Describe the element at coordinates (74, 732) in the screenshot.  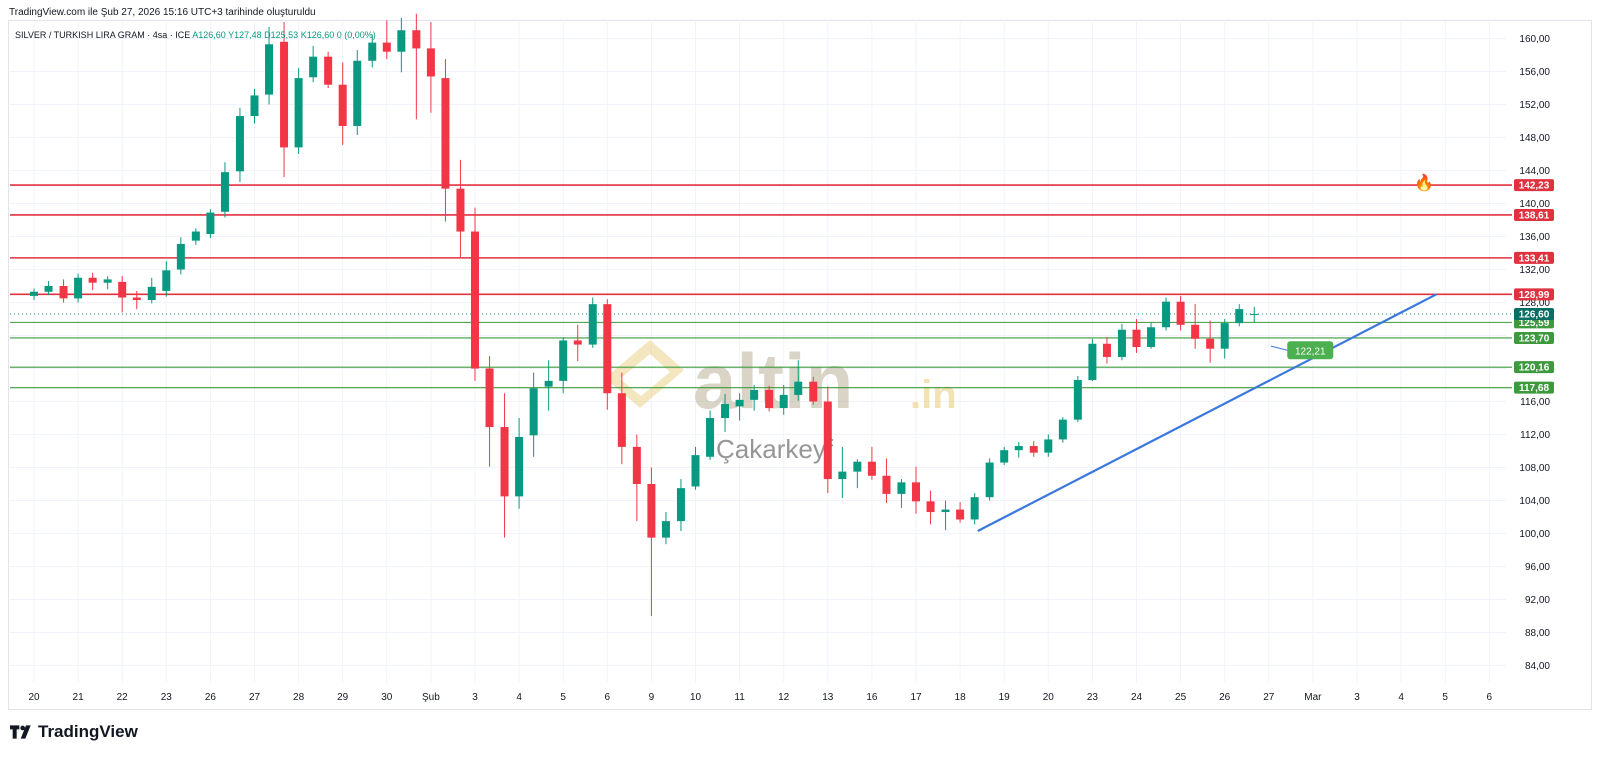
I see `tradingview-brand: TradingView` at that location.